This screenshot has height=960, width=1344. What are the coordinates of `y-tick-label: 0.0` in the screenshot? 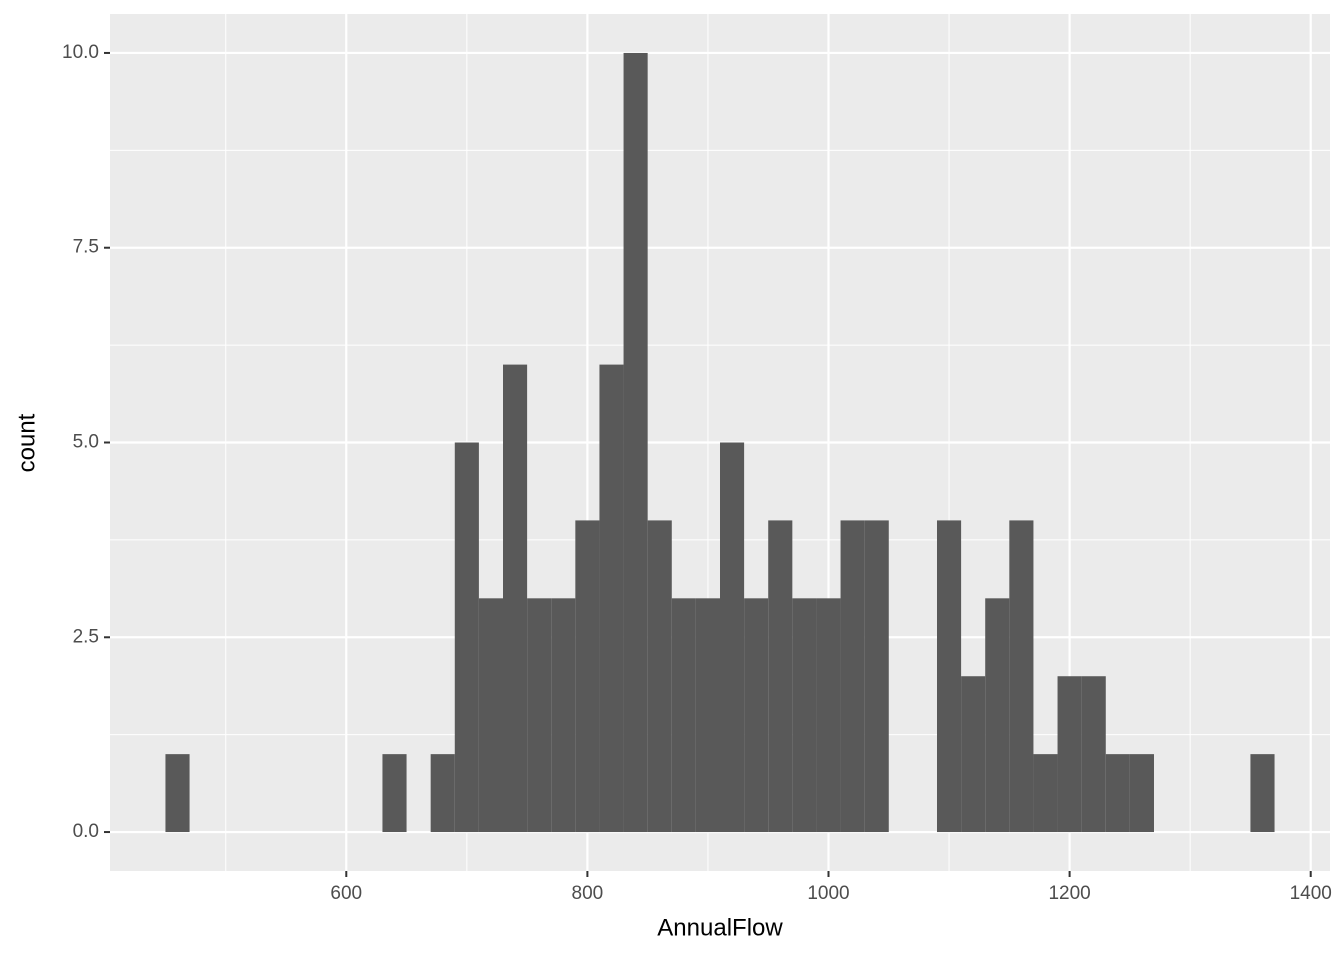 It's located at (86, 831).